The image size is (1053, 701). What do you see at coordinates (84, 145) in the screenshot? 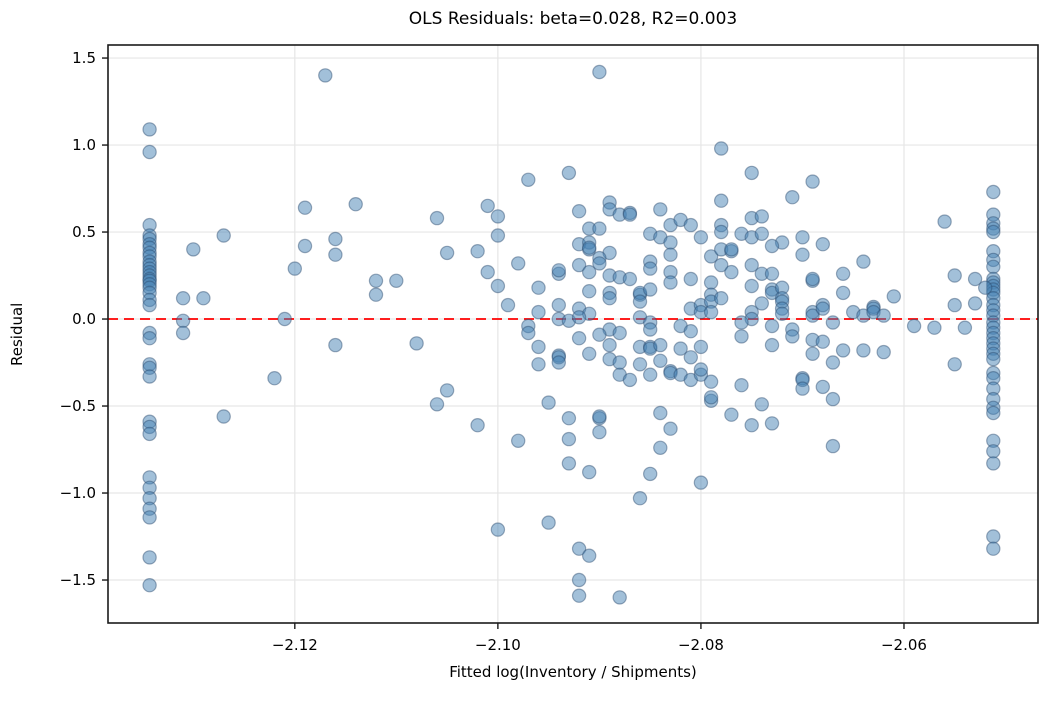
I see `y-tick-label: 1.0` at bounding box center [84, 145].